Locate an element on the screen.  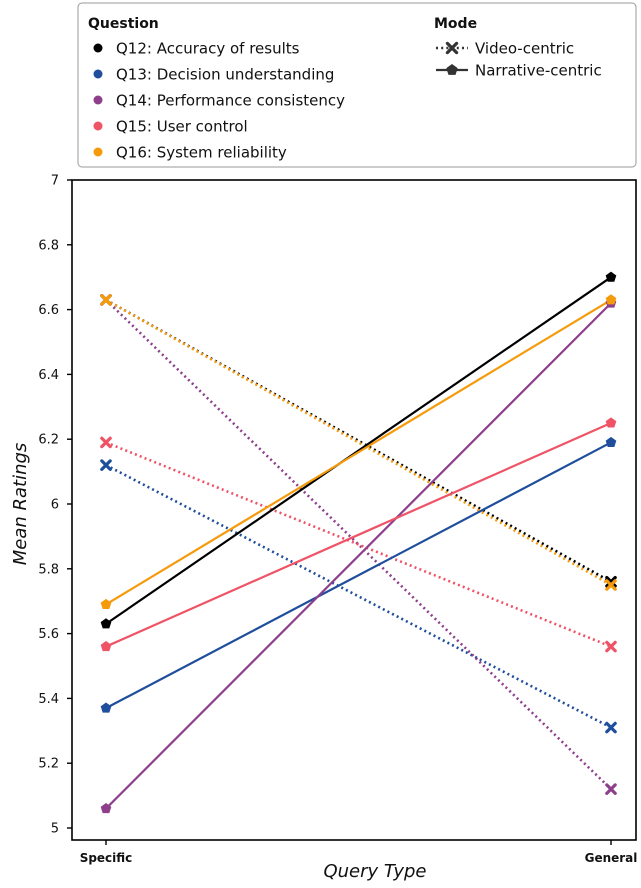
legend-label-q12: Q12: Accuracy of results is located at coordinates (208, 49).